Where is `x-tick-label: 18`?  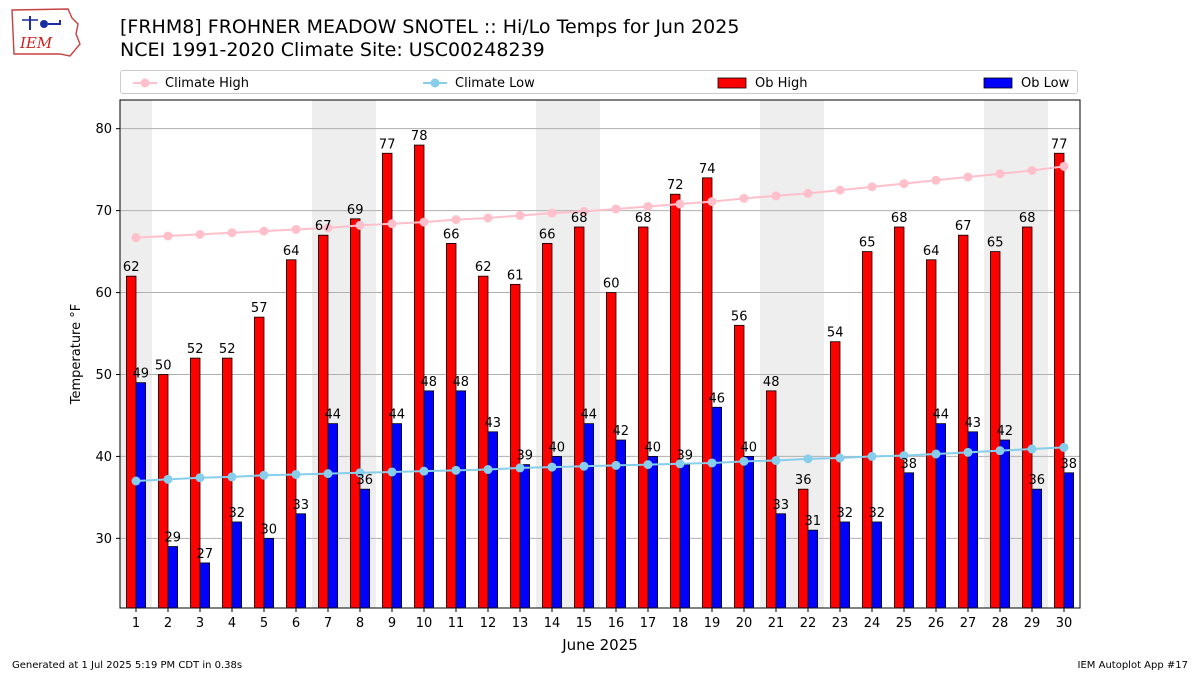
x-tick-label: 18 is located at coordinates (680, 623).